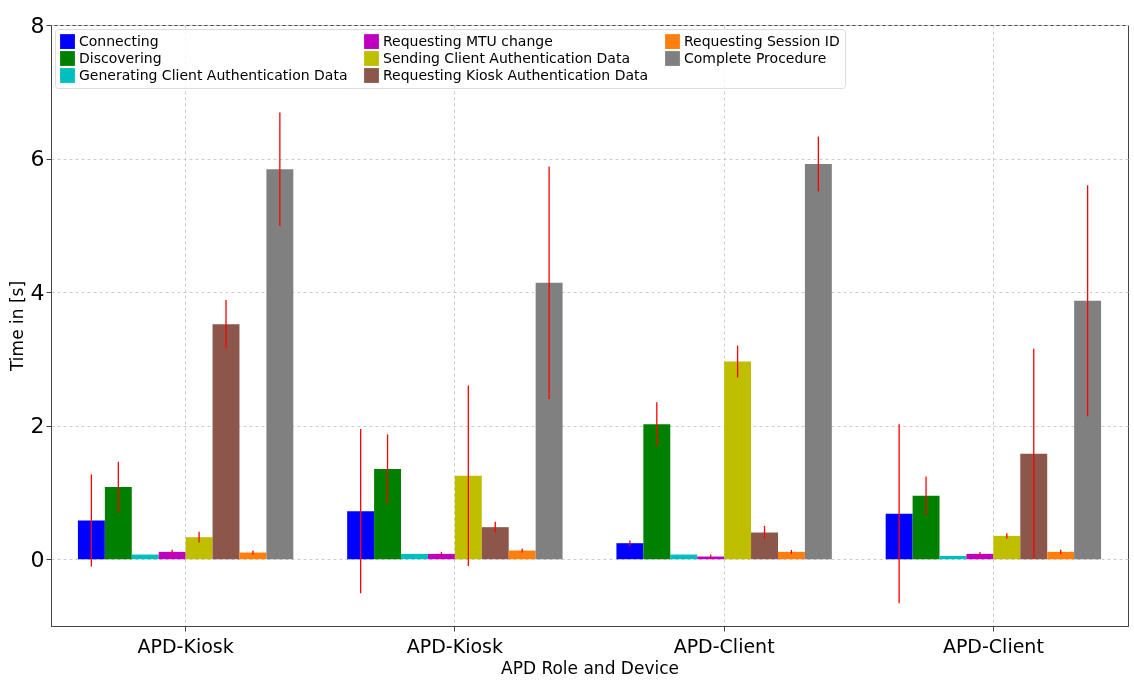 The width and height of the screenshot is (1134, 684). What do you see at coordinates (37, 25) in the screenshot?
I see `y-tick-label: 8` at bounding box center [37, 25].